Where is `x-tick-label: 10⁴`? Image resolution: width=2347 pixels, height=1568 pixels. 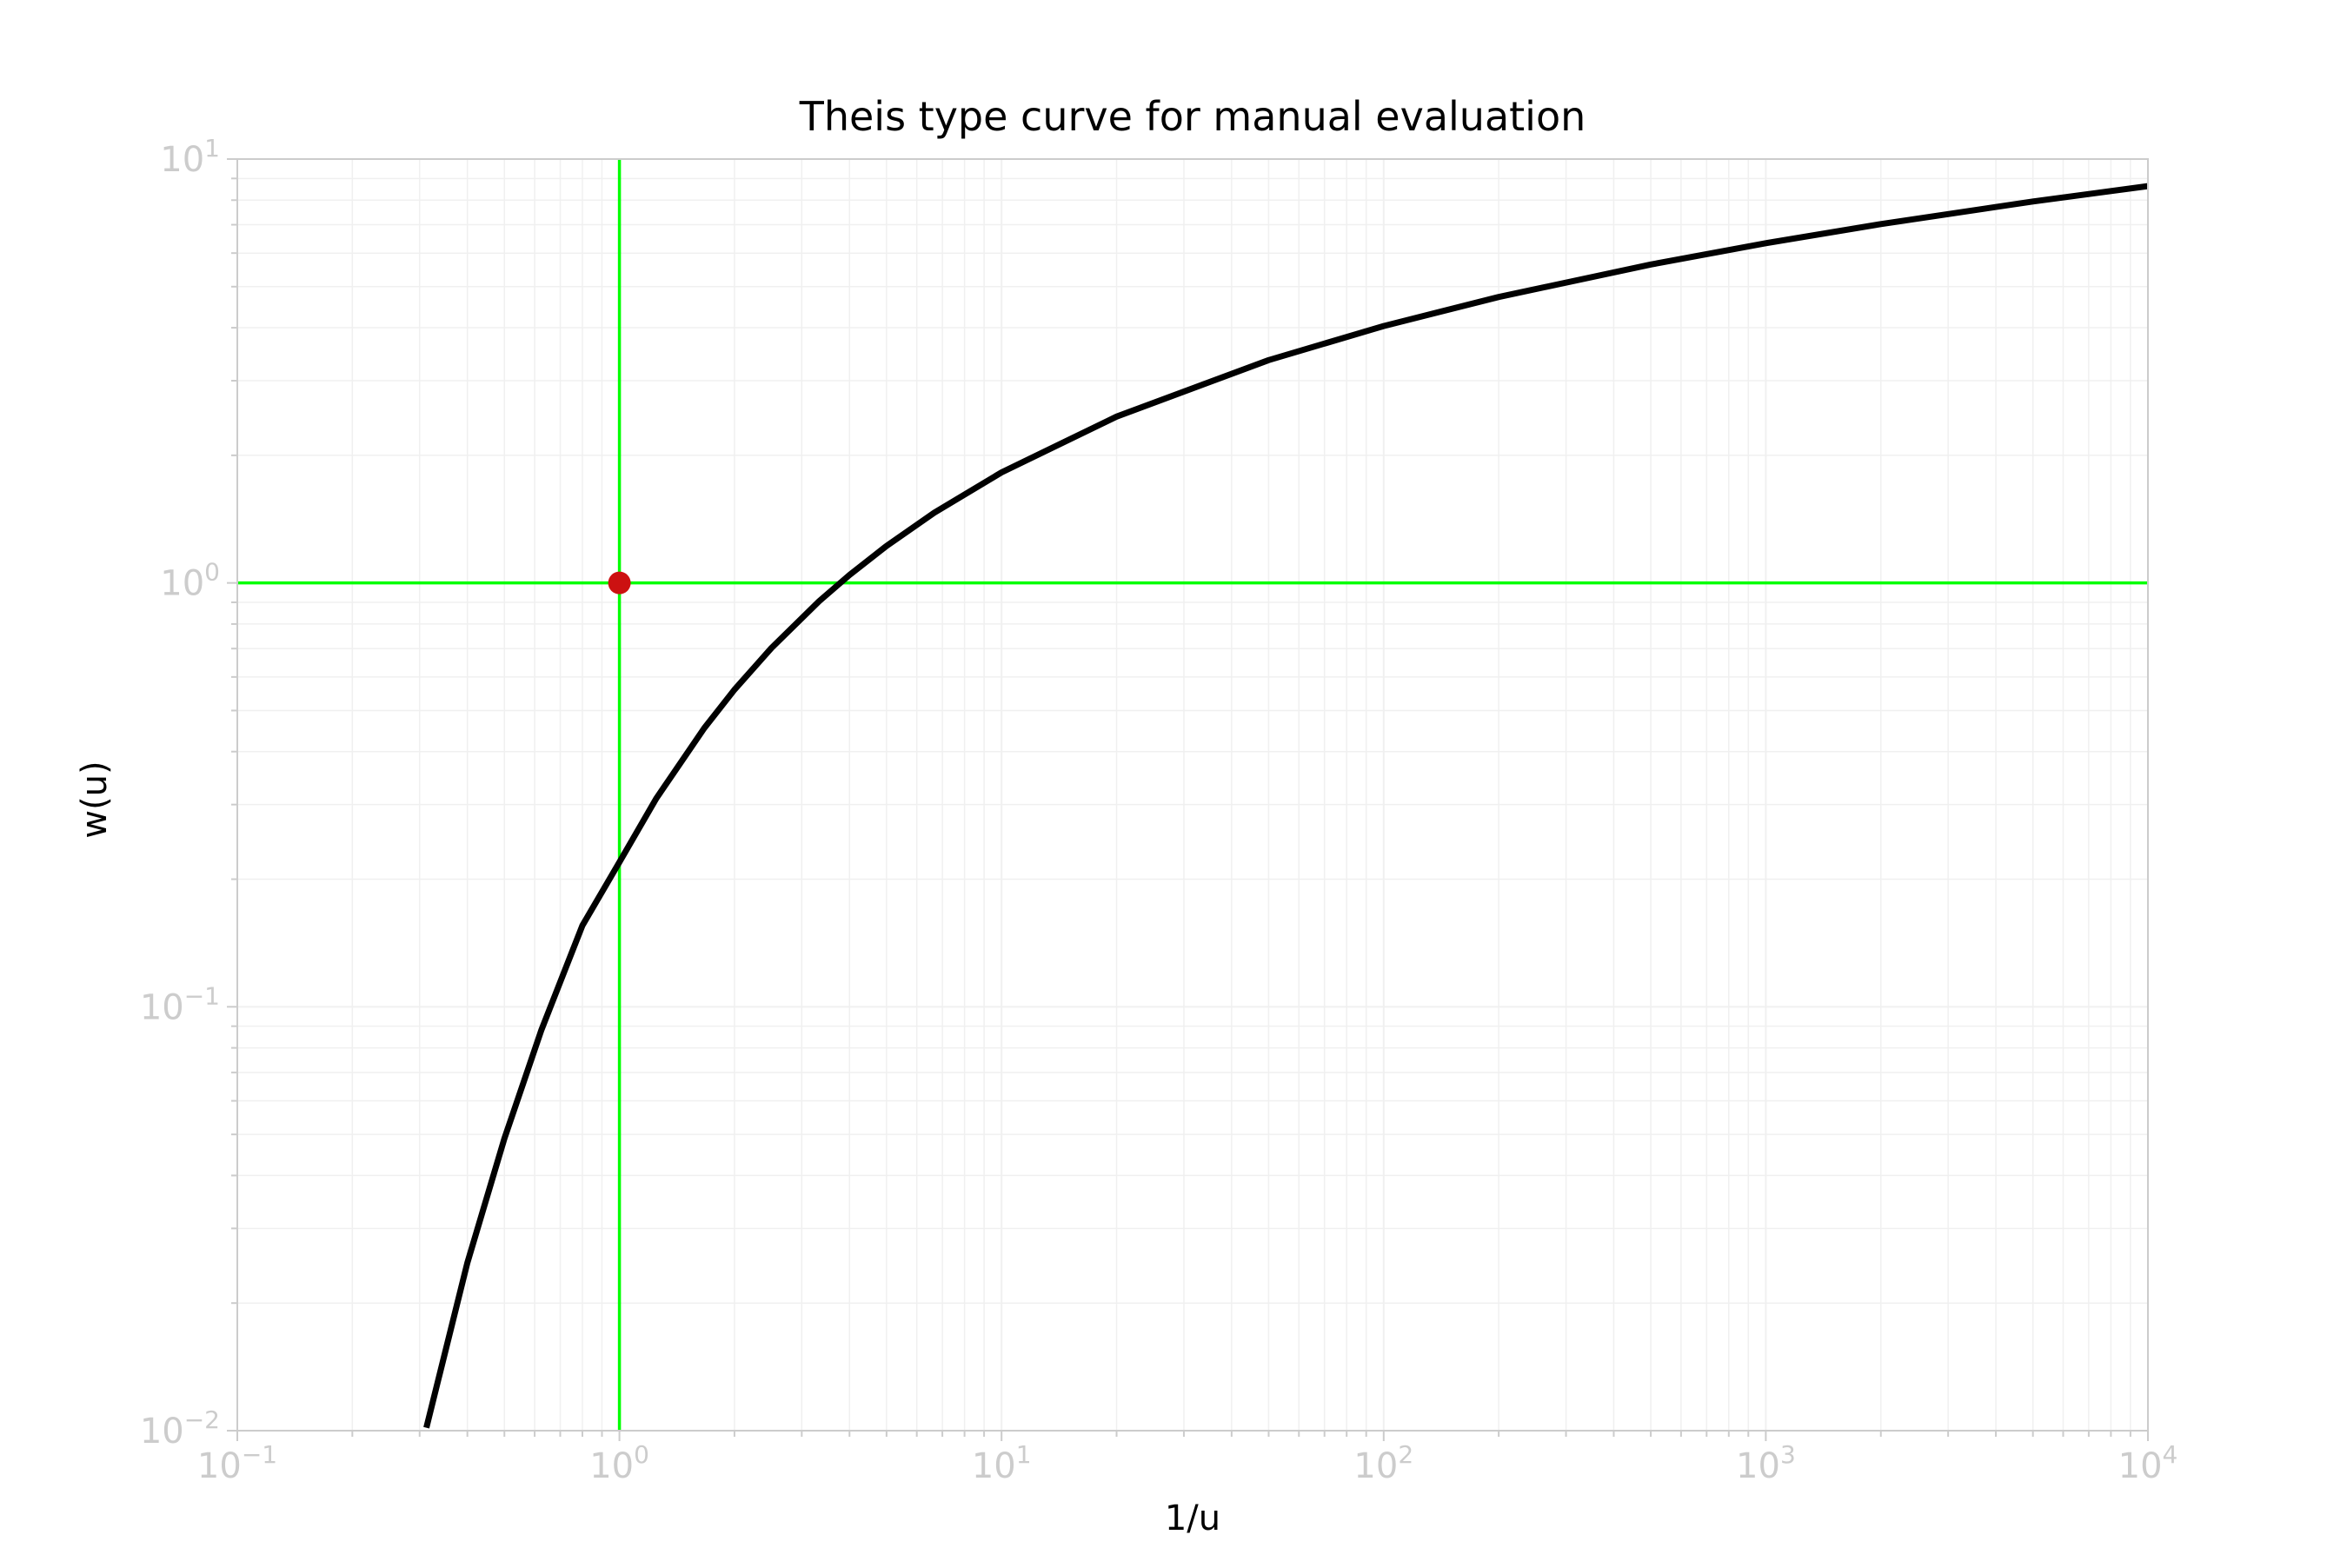 x-tick-label: 10⁴ is located at coordinates (2148, 1463).